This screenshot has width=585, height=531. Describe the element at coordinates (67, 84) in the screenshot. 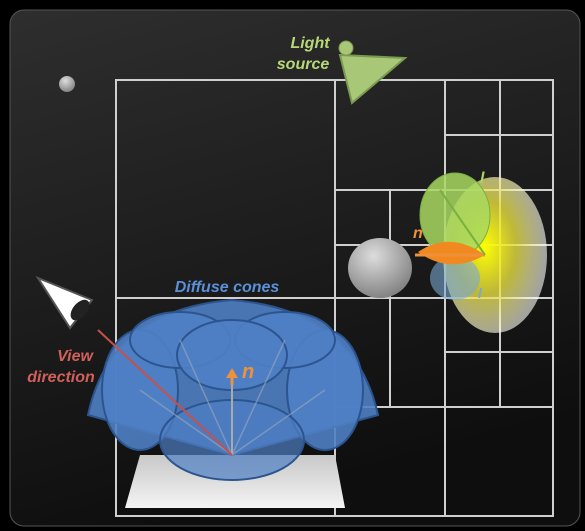

I see `dot` at that location.